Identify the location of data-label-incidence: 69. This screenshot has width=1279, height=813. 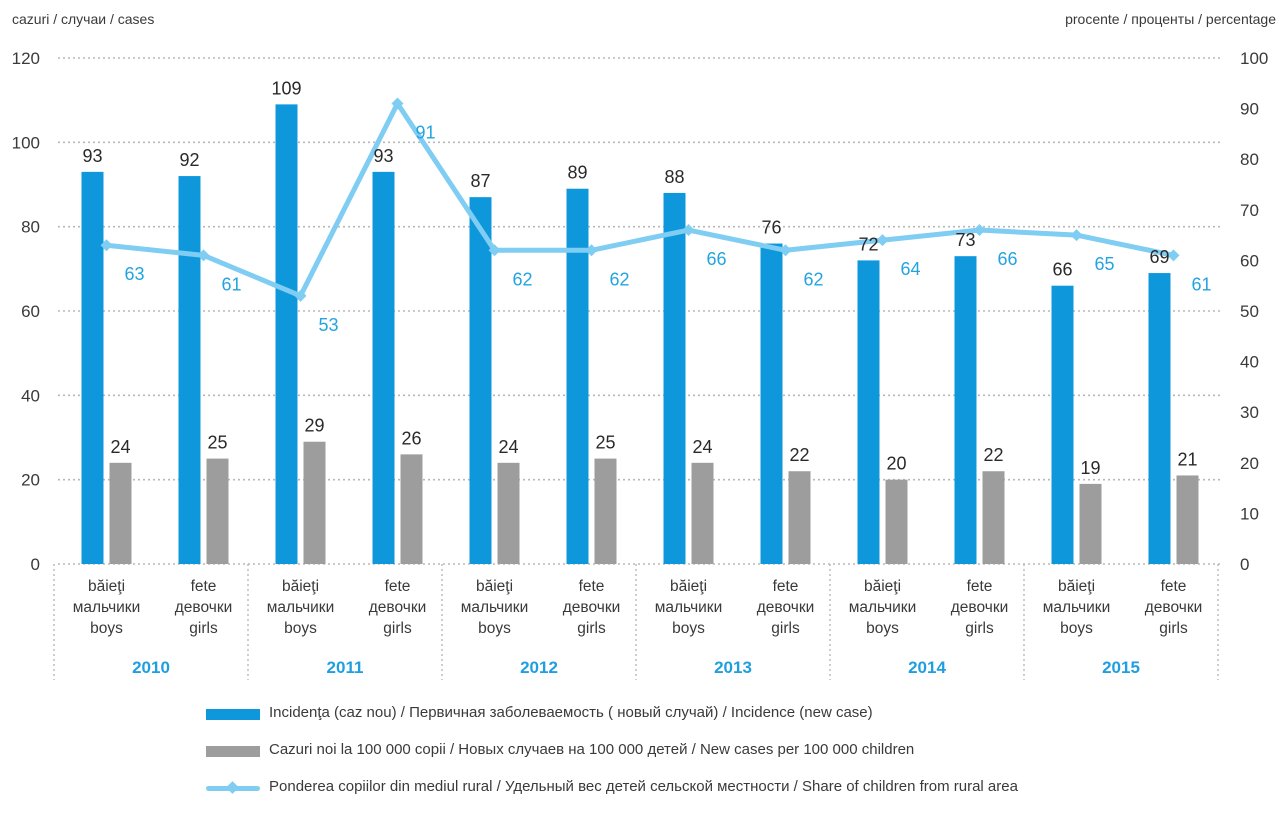
(1159, 257).